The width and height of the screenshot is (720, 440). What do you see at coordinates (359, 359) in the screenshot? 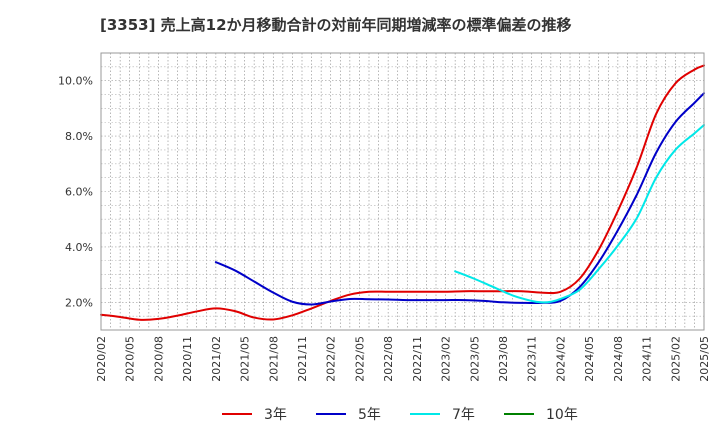
I see `x-tick-label: 2022/05` at bounding box center [359, 359].